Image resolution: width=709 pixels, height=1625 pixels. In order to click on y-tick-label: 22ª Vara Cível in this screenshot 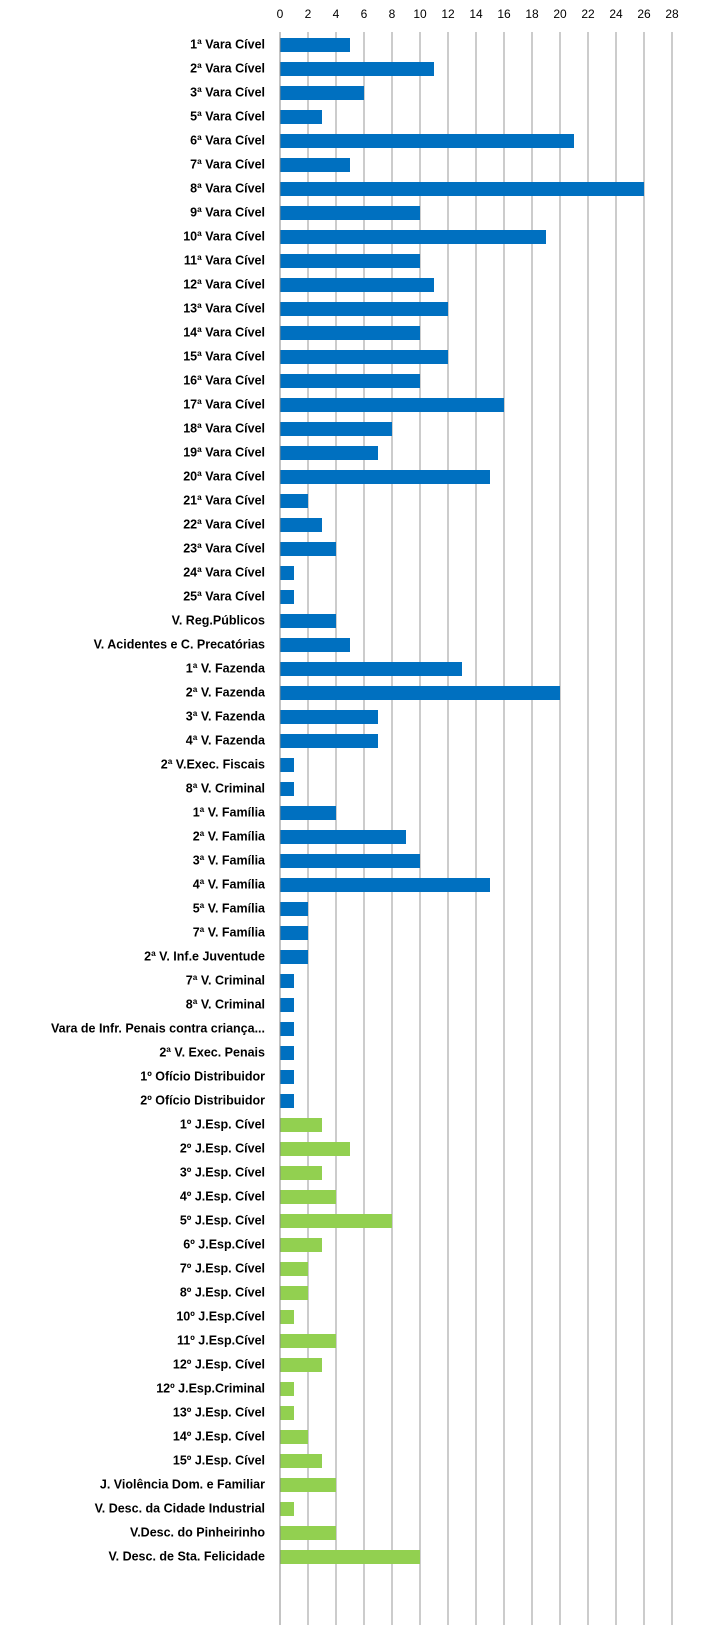, I will do `click(224, 524)`.